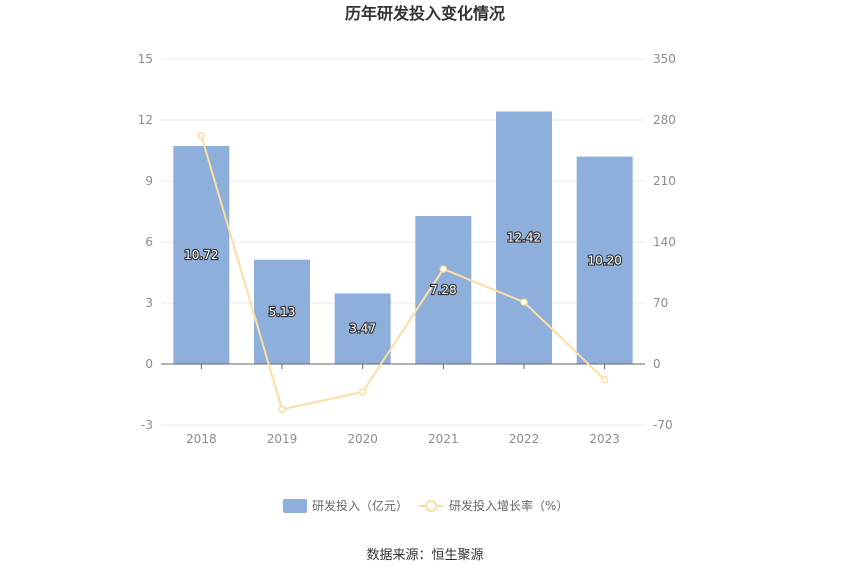 The image size is (850, 575). What do you see at coordinates (664, 181) in the screenshot?
I see `y-right-tick-label: 210` at bounding box center [664, 181].